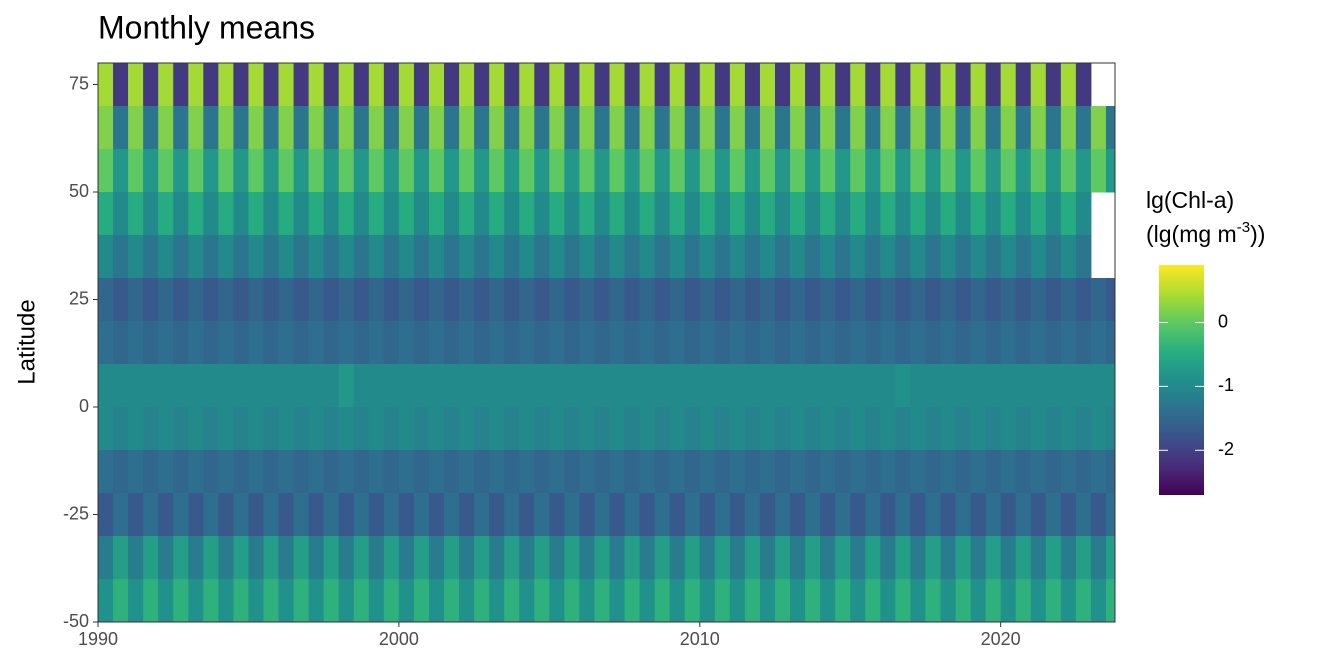  I want to click on x-tick-label: 2000, so click(399, 639).